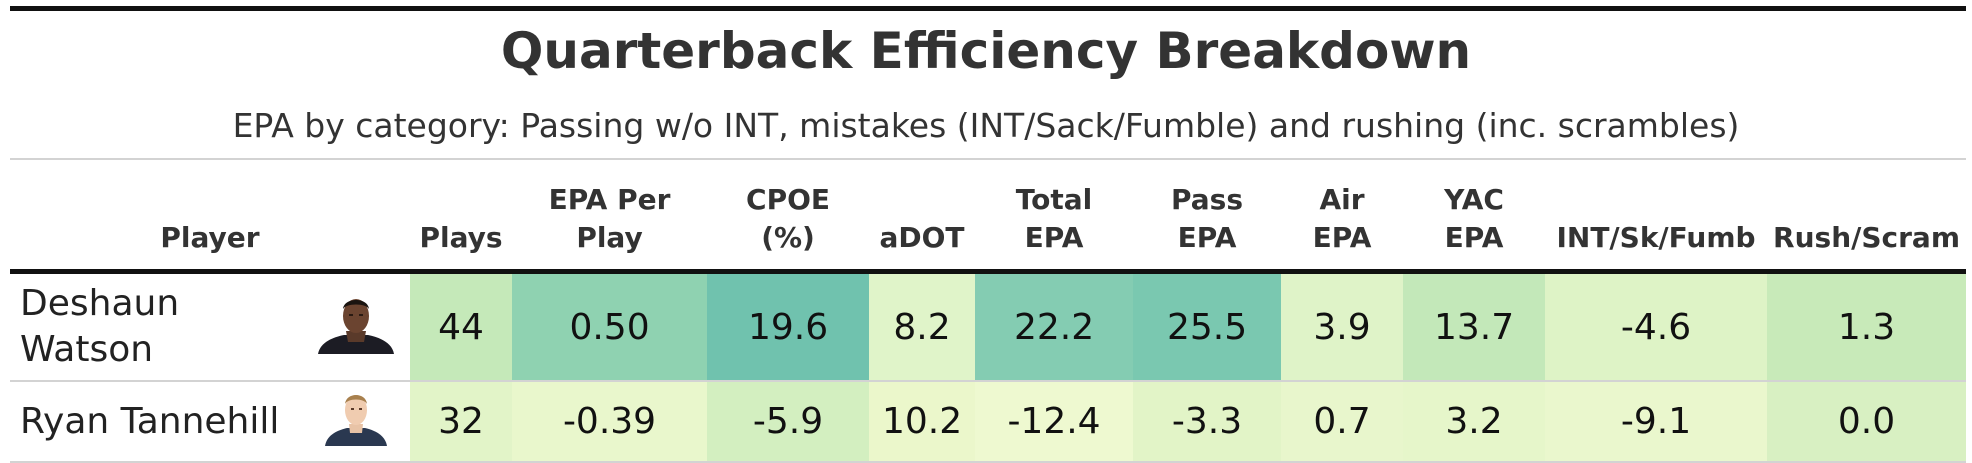 The image size is (1972, 463). I want to click on col-header-adot: aDOT, so click(922, 222).